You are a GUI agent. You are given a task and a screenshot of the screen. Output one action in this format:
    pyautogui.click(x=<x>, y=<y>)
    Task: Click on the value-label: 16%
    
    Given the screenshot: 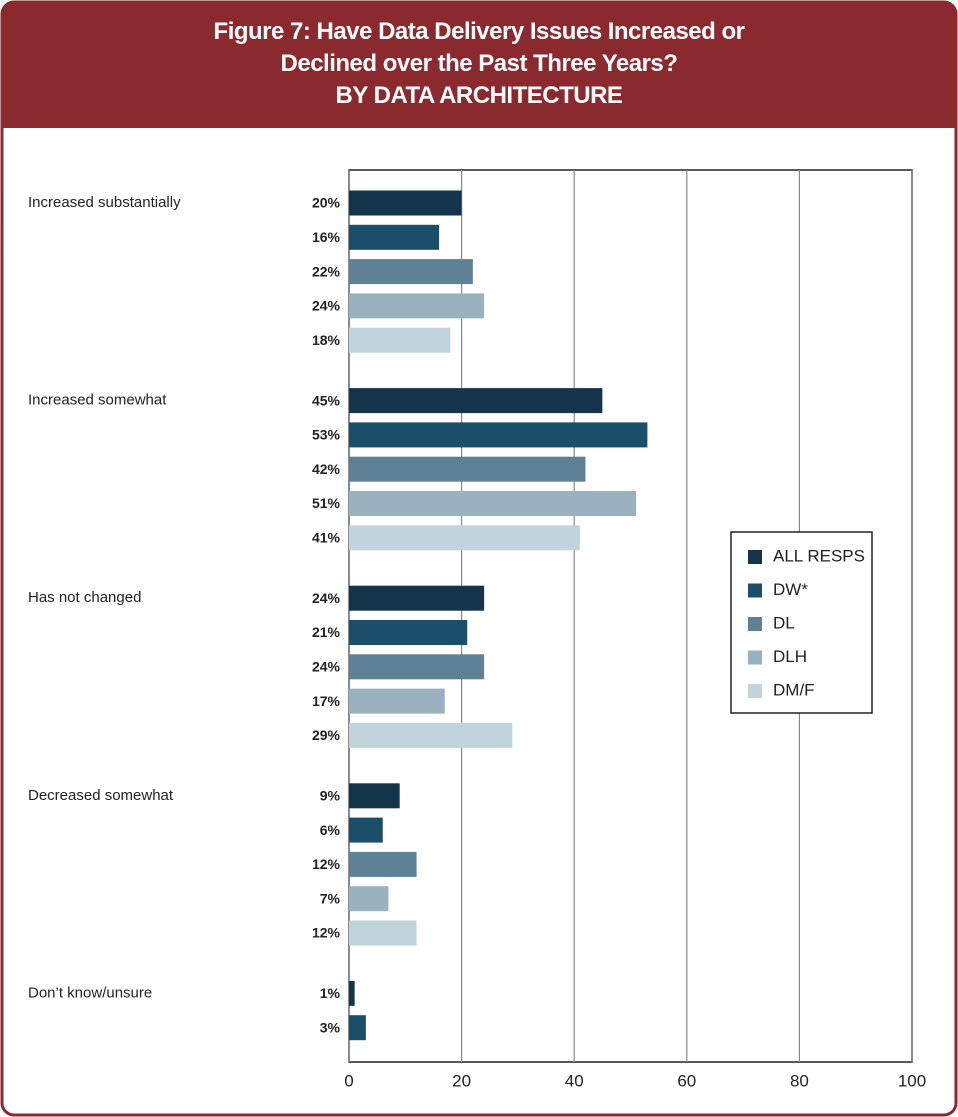 What is the action you would take?
    pyautogui.click(x=326, y=237)
    